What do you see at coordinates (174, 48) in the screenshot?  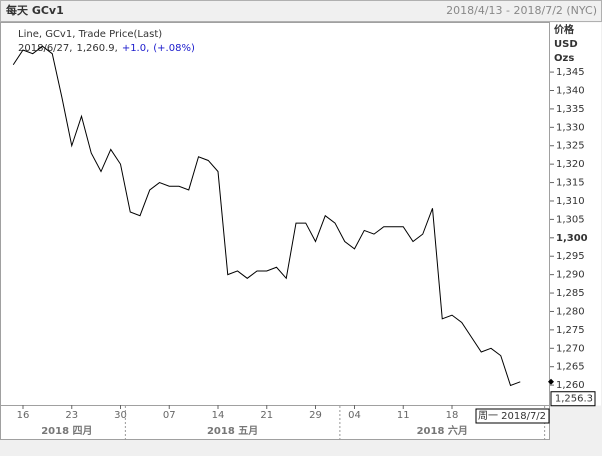 I see `legend-value: (+.08%)` at bounding box center [174, 48].